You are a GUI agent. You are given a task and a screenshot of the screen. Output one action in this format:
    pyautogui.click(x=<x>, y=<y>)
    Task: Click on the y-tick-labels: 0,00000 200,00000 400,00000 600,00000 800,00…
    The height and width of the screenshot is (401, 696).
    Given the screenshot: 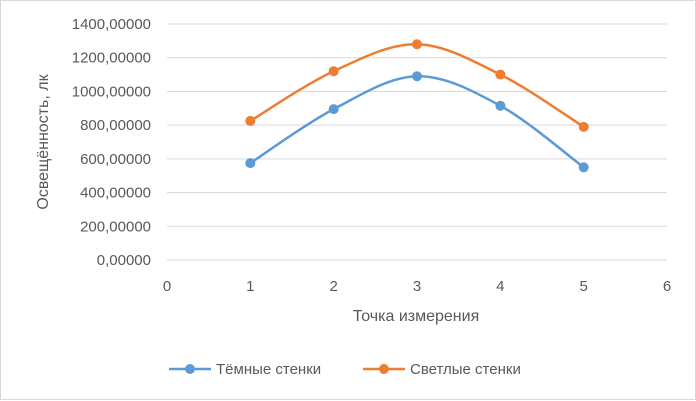 What is the action you would take?
    pyautogui.click(x=111, y=142)
    